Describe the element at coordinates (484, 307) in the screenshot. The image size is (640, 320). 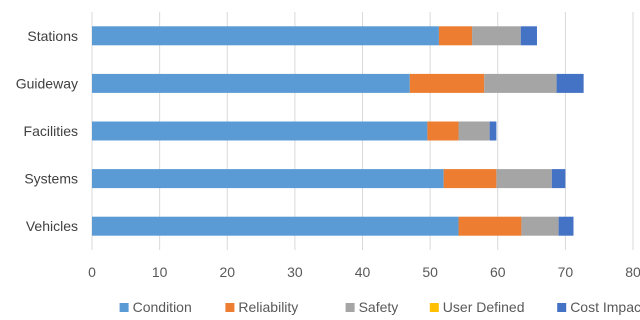
I see `legend-label: User Defined` at that location.